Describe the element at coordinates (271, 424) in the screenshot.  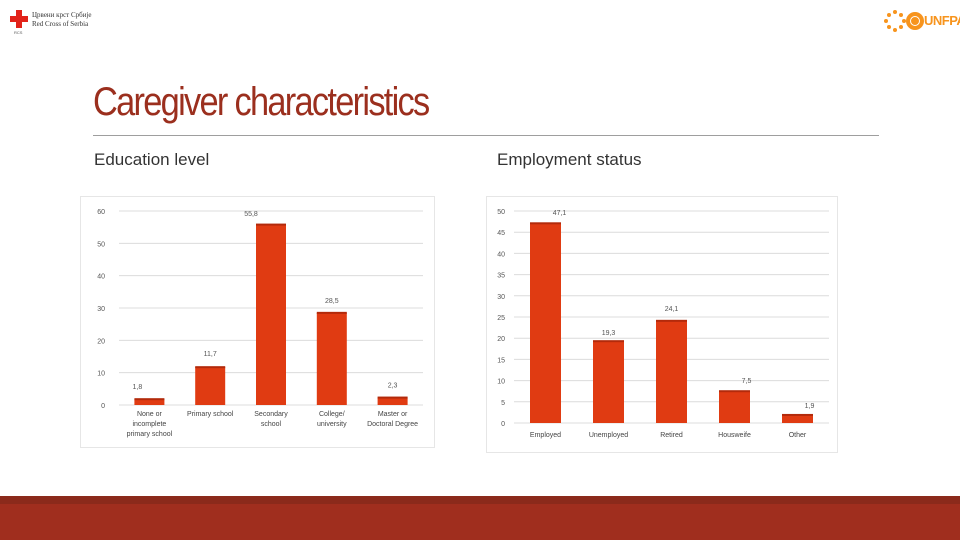
I see `edu-category-label: school` at that location.